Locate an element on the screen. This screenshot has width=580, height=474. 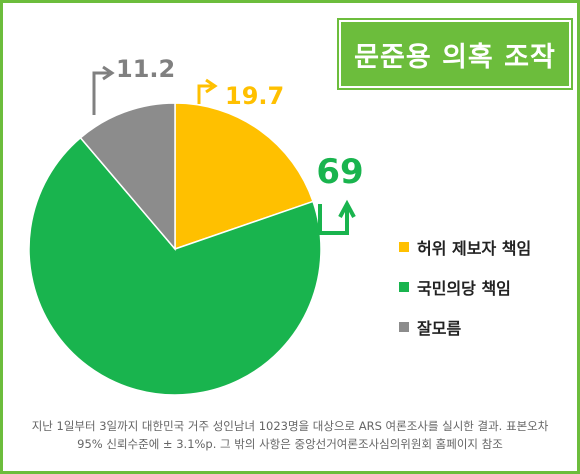
legend-label: 국민의당 책임 is located at coordinates (464, 288).